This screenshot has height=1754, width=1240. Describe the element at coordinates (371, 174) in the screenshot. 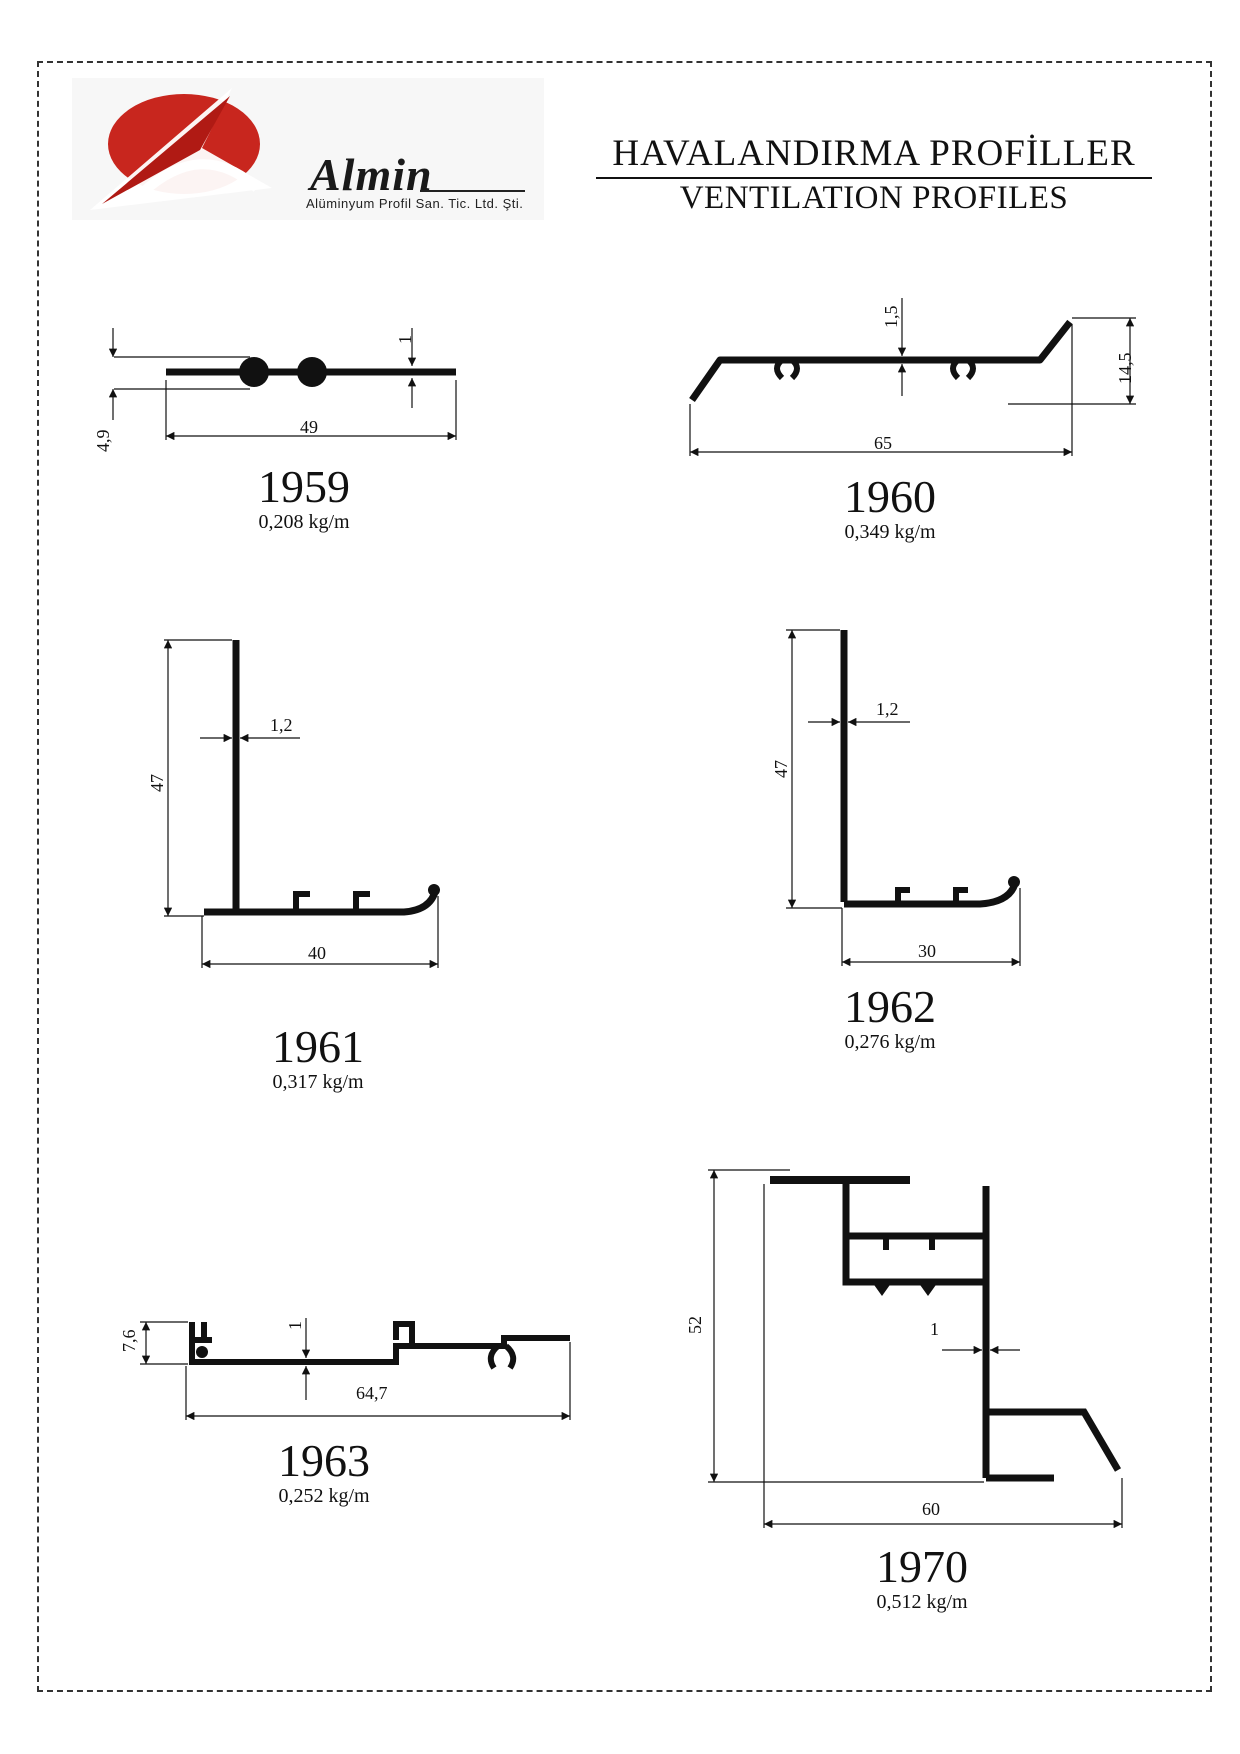

I see `company-name: Almin` at that location.